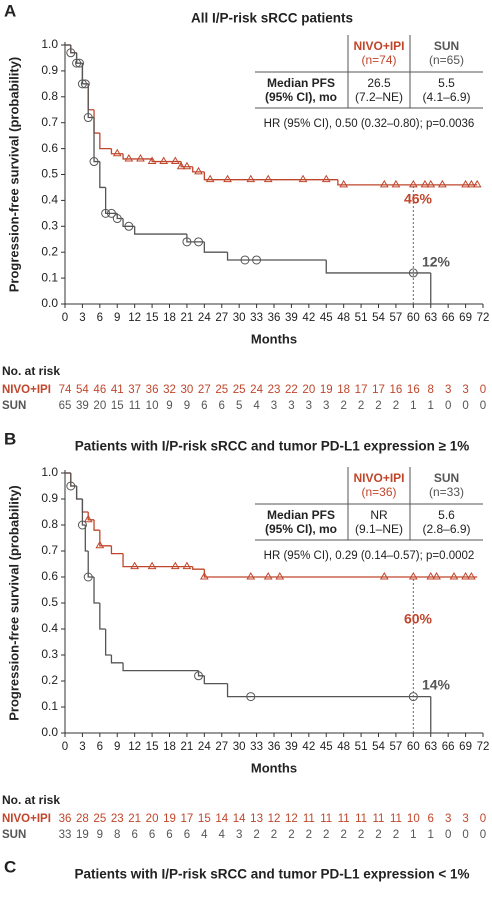 Image resolution: width=492 pixels, height=905 pixels. Describe the element at coordinates (31, 800) in the screenshot. I see `at-risk-title: No. at risk` at that location.